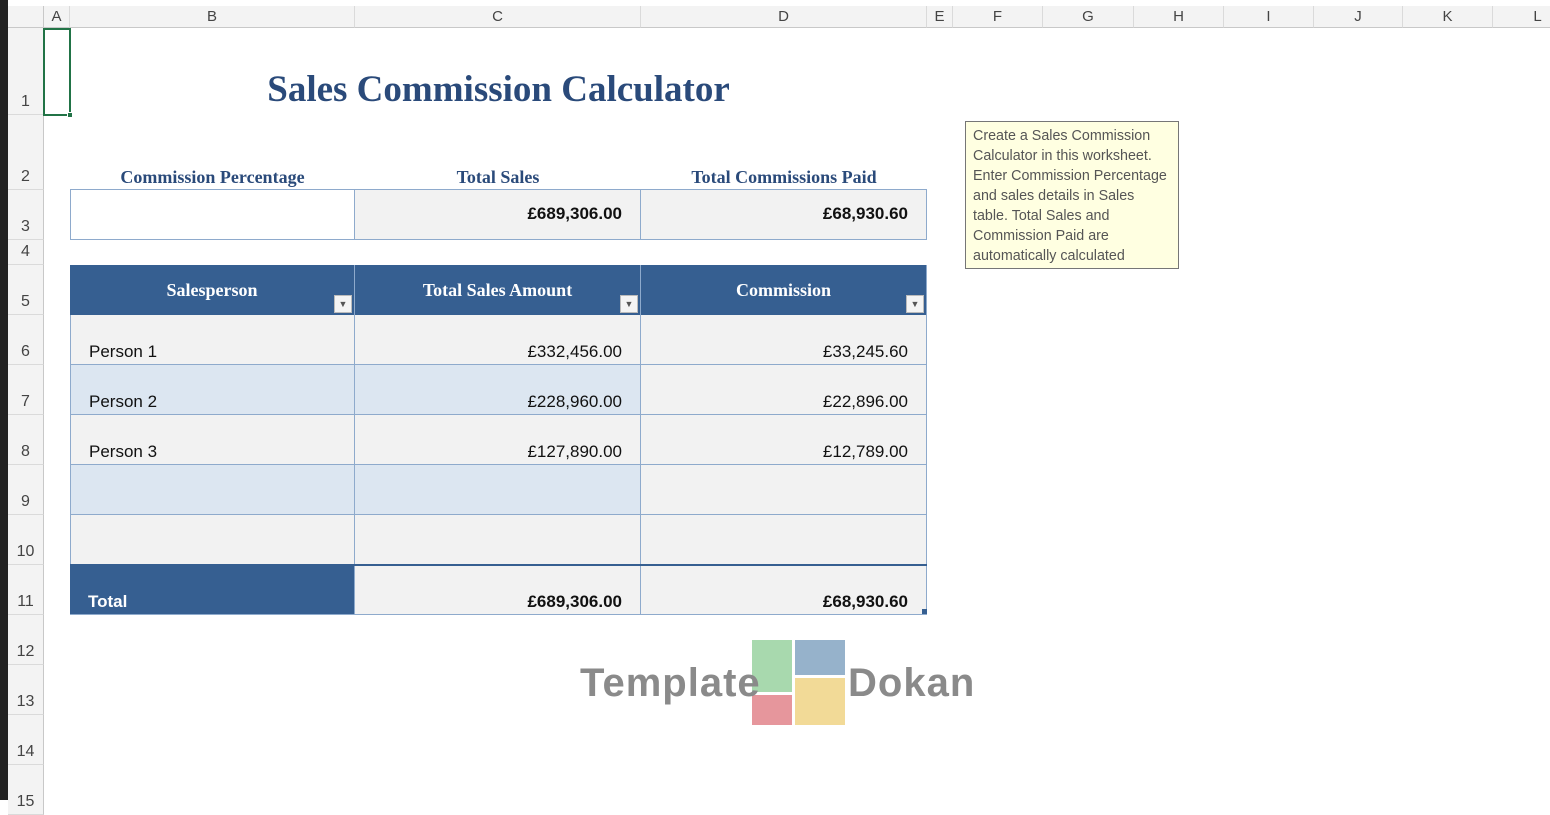 The height and width of the screenshot is (815, 1550). I want to click on column-header-J: J, so click(1358, 17).